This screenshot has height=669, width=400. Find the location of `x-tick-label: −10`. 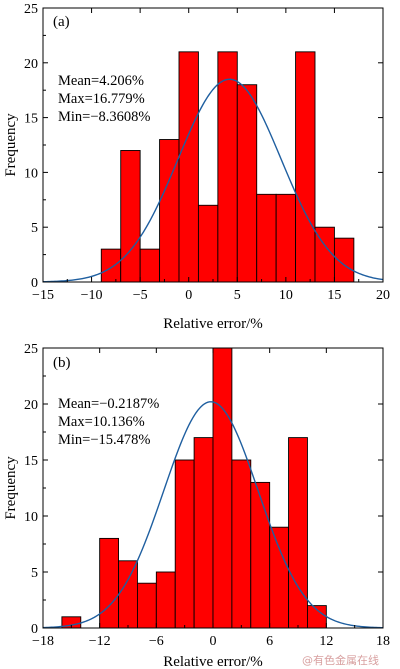

x-tick-label: −10 is located at coordinates (92, 295).